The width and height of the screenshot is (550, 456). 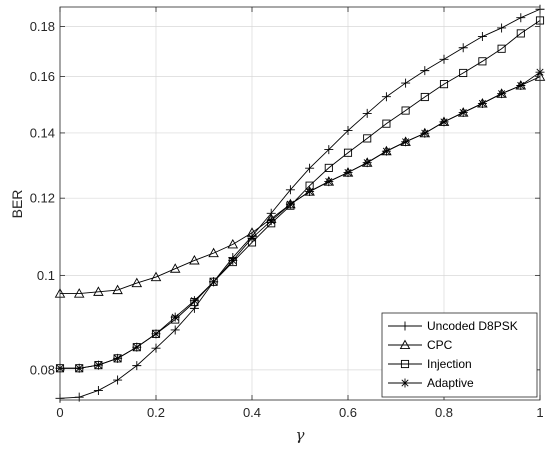 What do you see at coordinates (252, 412) in the screenshot?
I see `x-tick-label: 0.4` at bounding box center [252, 412].